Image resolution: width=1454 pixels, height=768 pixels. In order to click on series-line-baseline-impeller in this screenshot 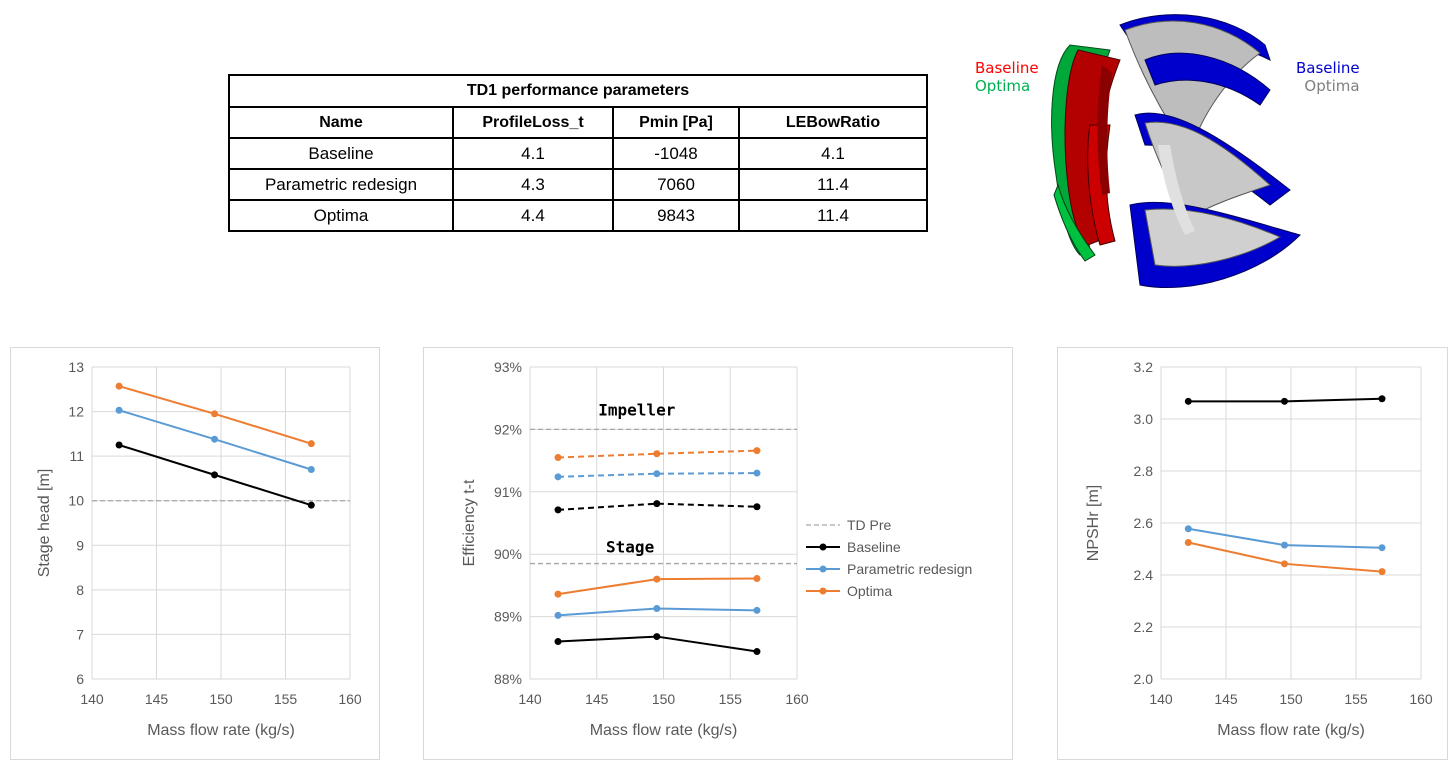, I will do `click(657, 506)`.